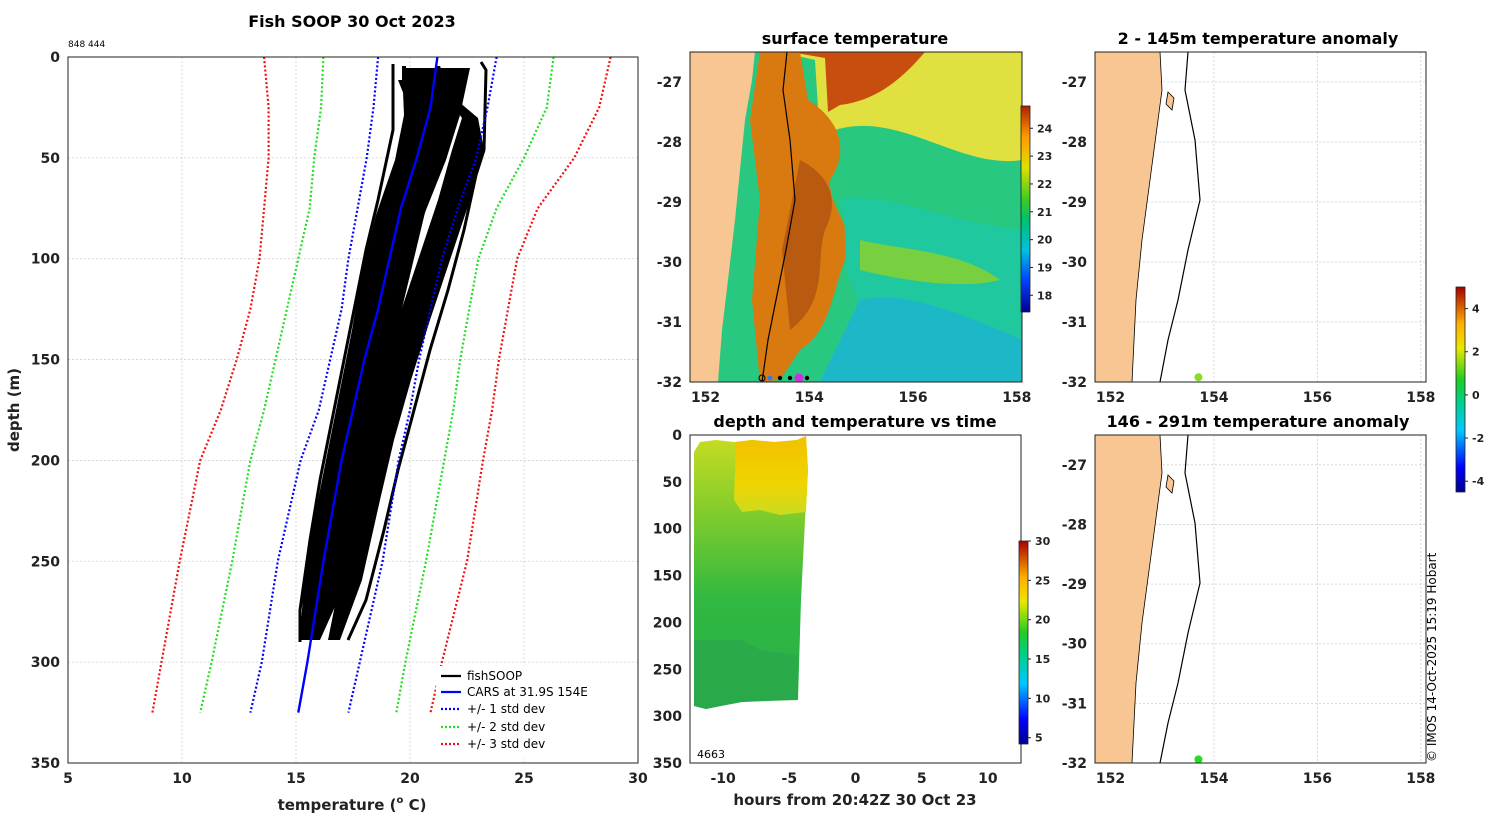  What do you see at coordinates (854, 800) in the screenshot?
I see `depth-time-xlabel: hours from 20:42Z 30 Oct 23` at bounding box center [854, 800].